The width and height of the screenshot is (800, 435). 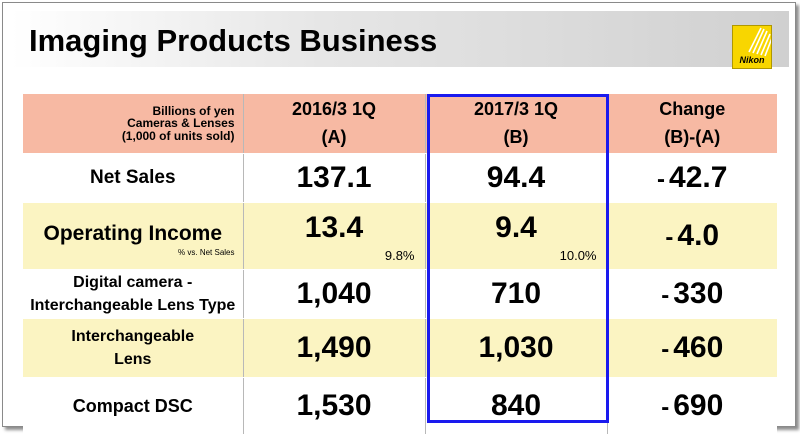 What do you see at coordinates (233, 40) in the screenshot?
I see `page-title: Imaging Products Business` at bounding box center [233, 40].